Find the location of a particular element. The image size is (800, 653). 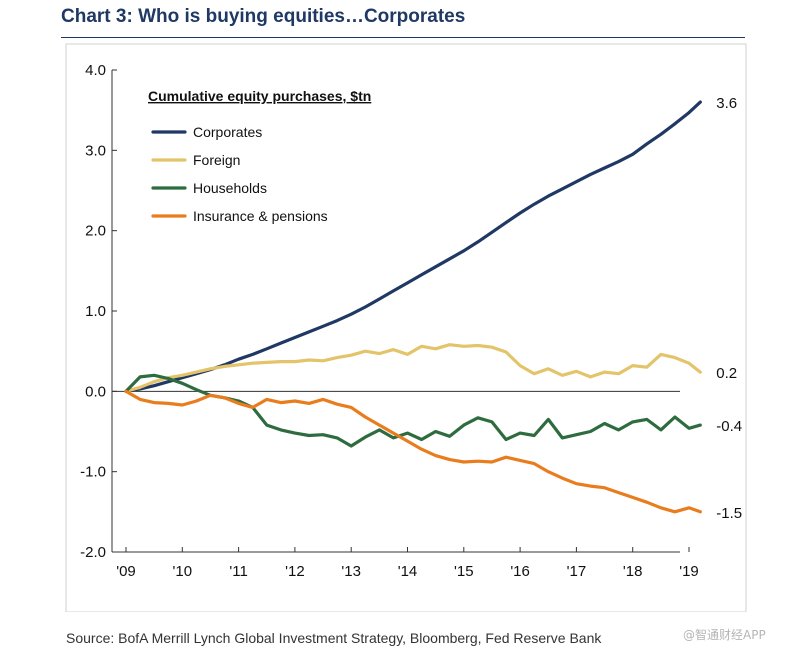

y-tick-label: -2.0 is located at coordinates (93, 552).